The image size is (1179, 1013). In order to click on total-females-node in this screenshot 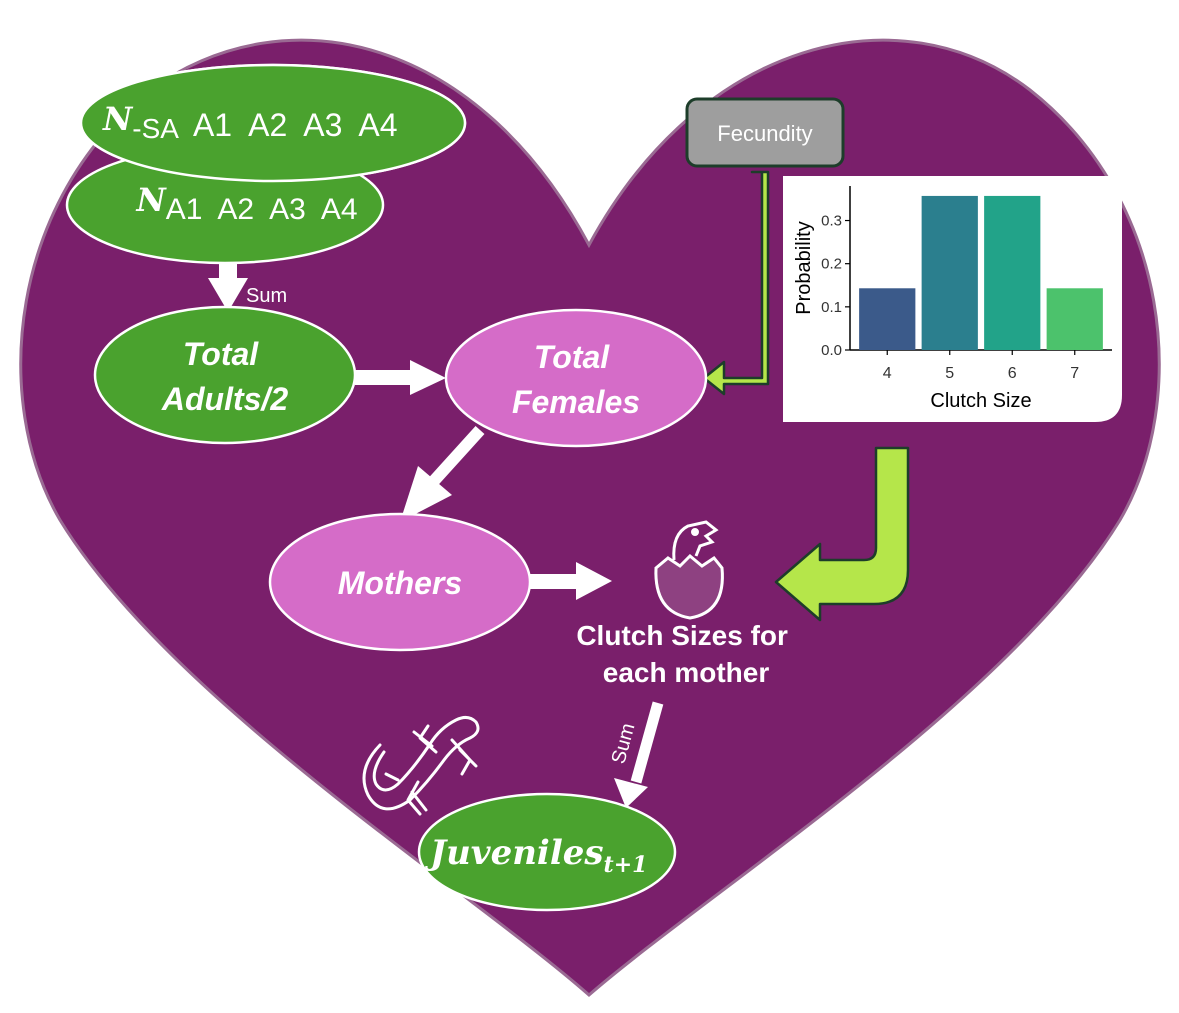, I will do `click(576, 378)`.